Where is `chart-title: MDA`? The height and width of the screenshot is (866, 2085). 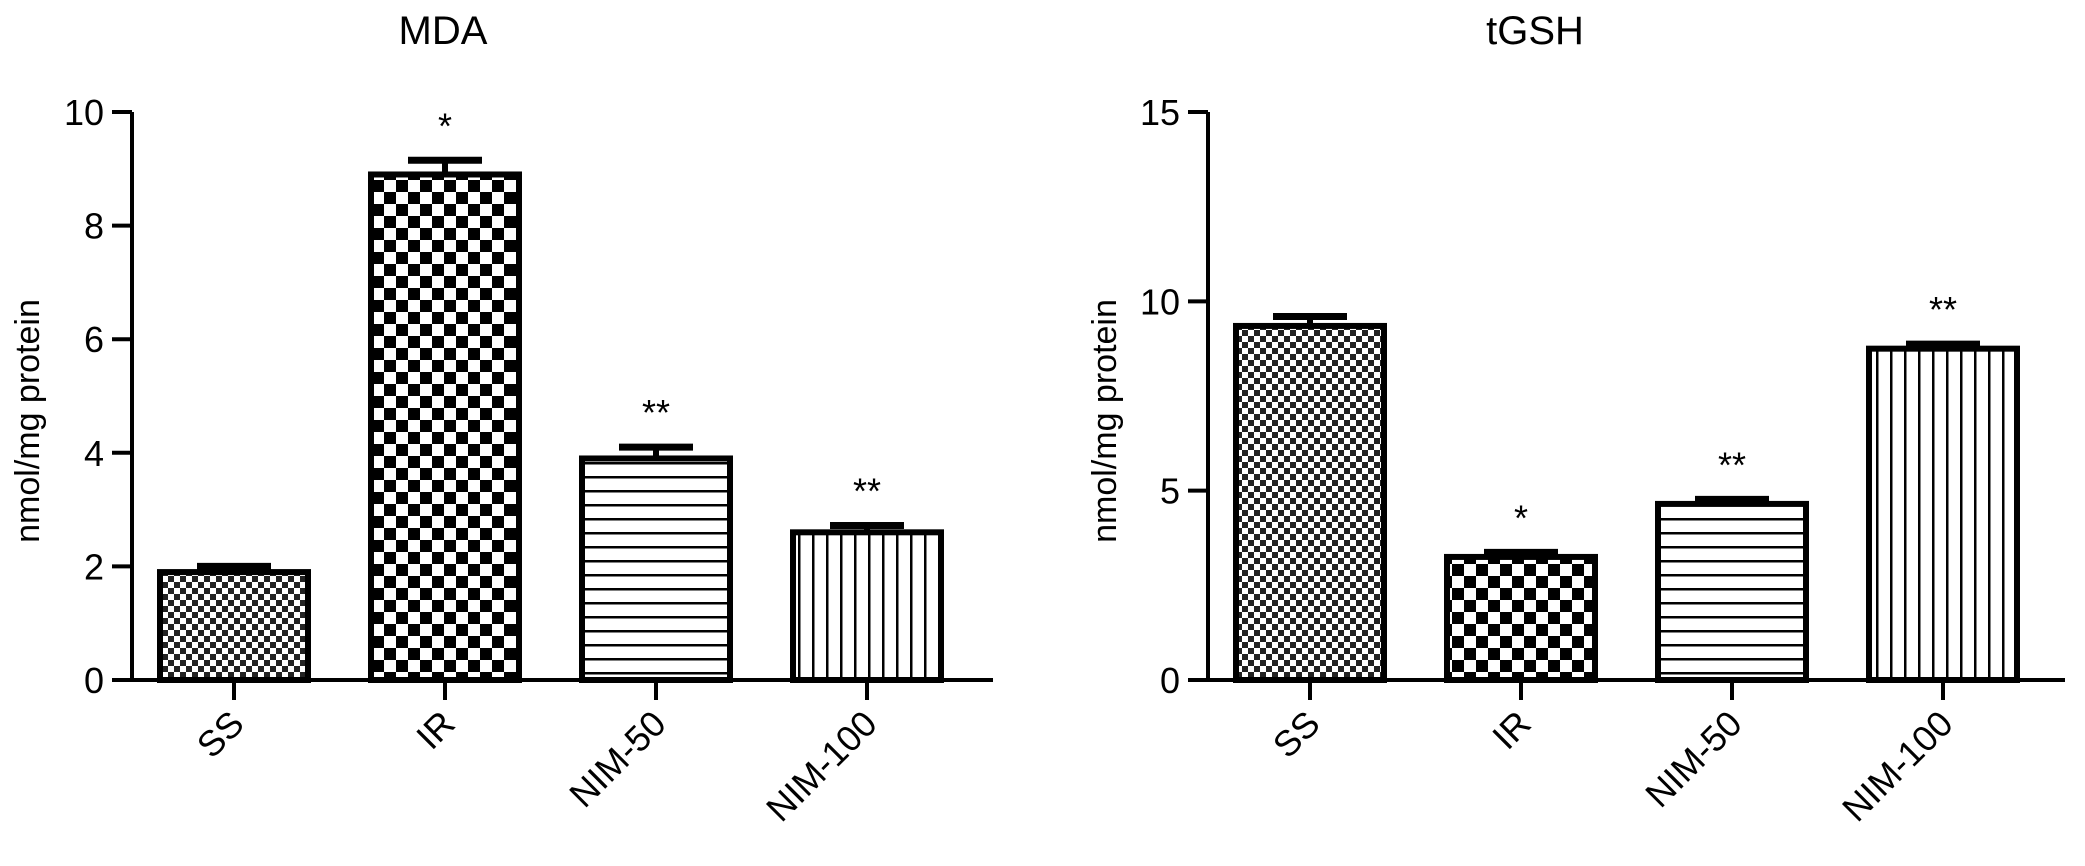
chart-title: MDA is located at coordinates (443, 31).